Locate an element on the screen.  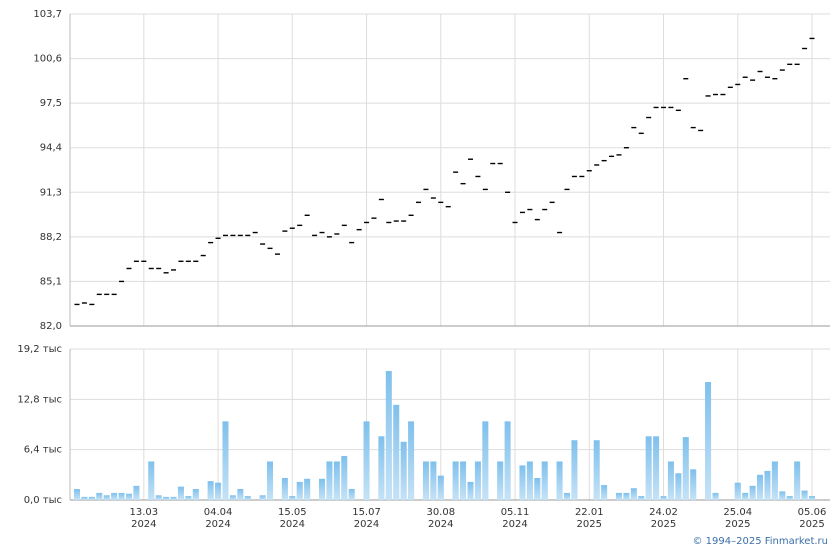
x-tick-label: 22.01 2025 is located at coordinates (589, 518).